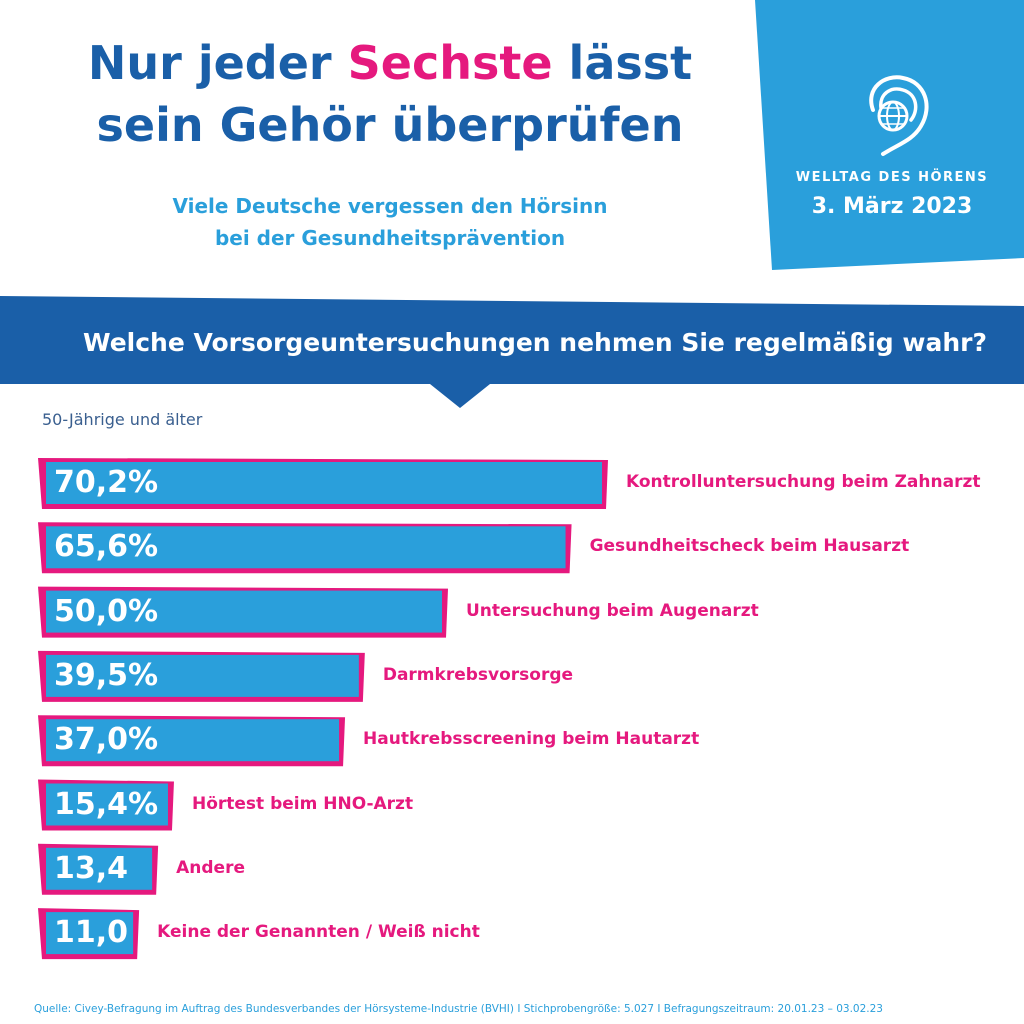 This screenshot has width=1024, height=1024. What do you see at coordinates (478, 674) in the screenshot?
I see `bar-category-label: Darmkrebsvorsorge` at bounding box center [478, 674].